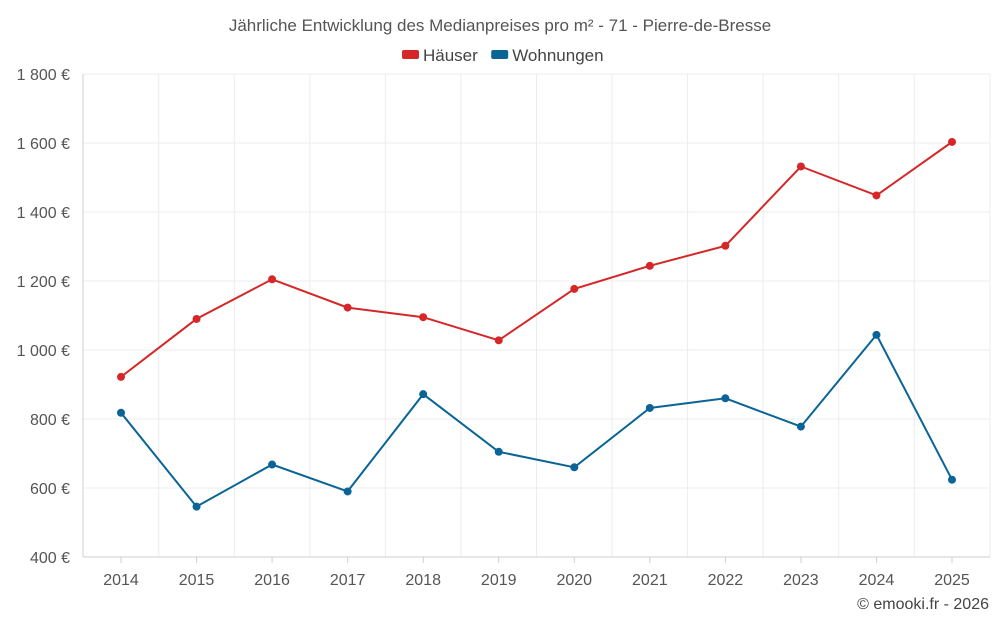 This screenshot has height=625, width=1000. I want to click on y-tick-label: 1 800 €, so click(43, 75).